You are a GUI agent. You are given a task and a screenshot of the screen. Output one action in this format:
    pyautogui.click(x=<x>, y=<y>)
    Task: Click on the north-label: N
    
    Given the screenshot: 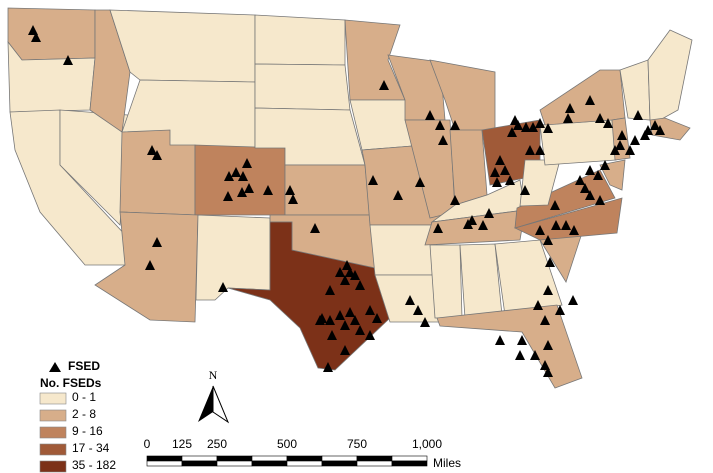 What is the action you would take?
    pyautogui.click(x=213, y=375)
    